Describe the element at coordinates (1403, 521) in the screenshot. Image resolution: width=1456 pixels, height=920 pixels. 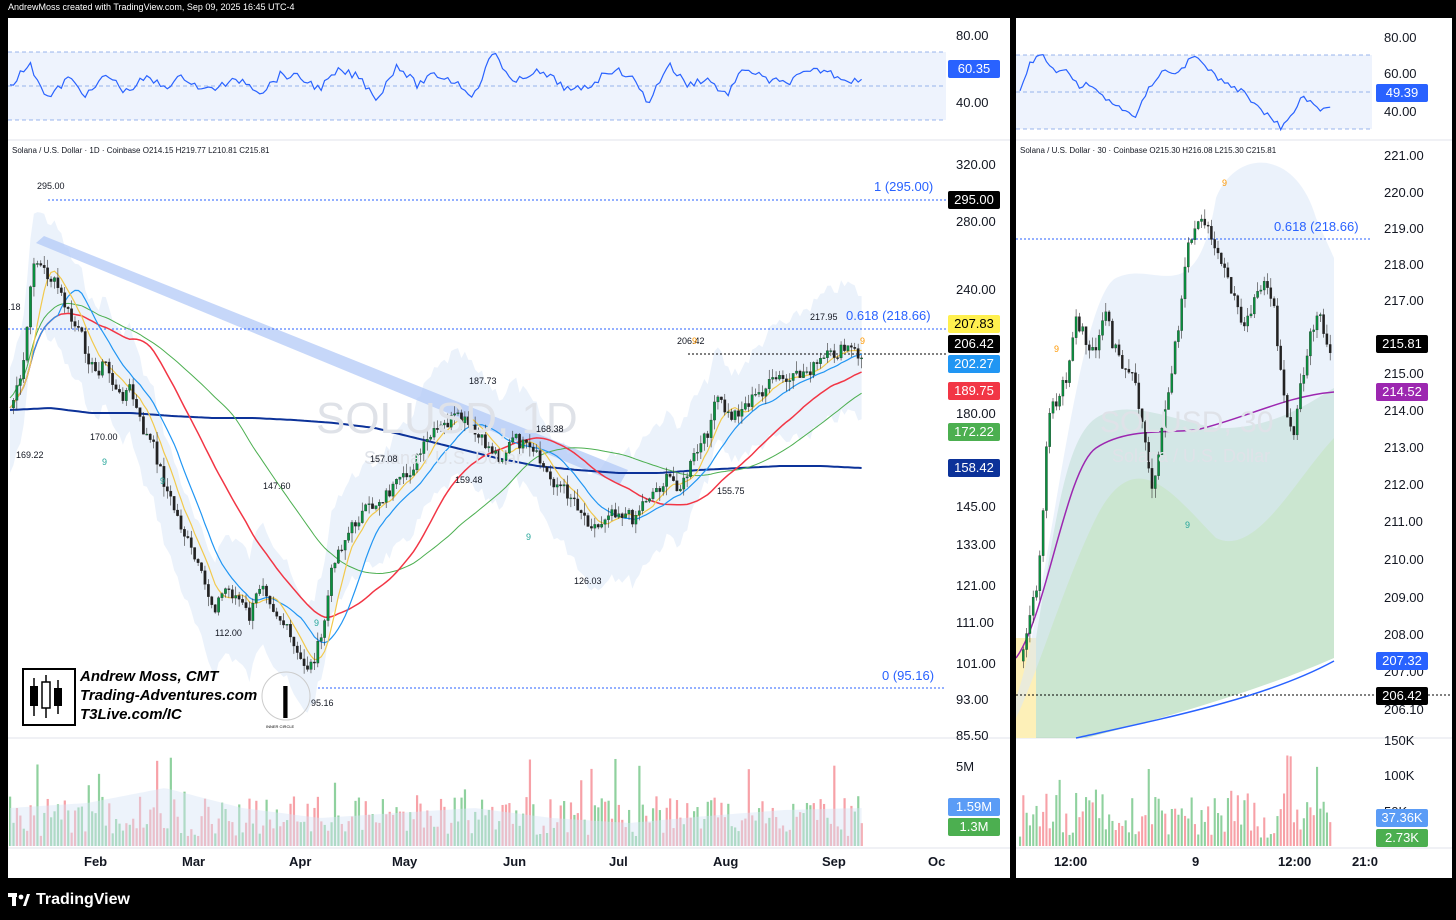
I see `price-axis-label: 211.00` at that location.